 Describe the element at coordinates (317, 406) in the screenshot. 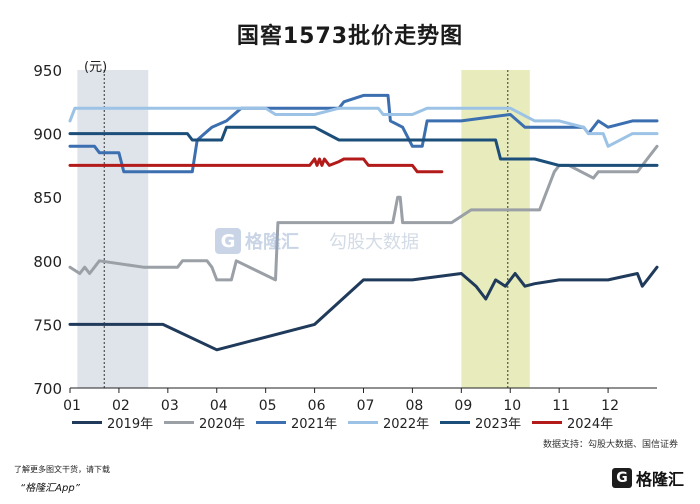

I see `x-tick-label: 06` at that location.